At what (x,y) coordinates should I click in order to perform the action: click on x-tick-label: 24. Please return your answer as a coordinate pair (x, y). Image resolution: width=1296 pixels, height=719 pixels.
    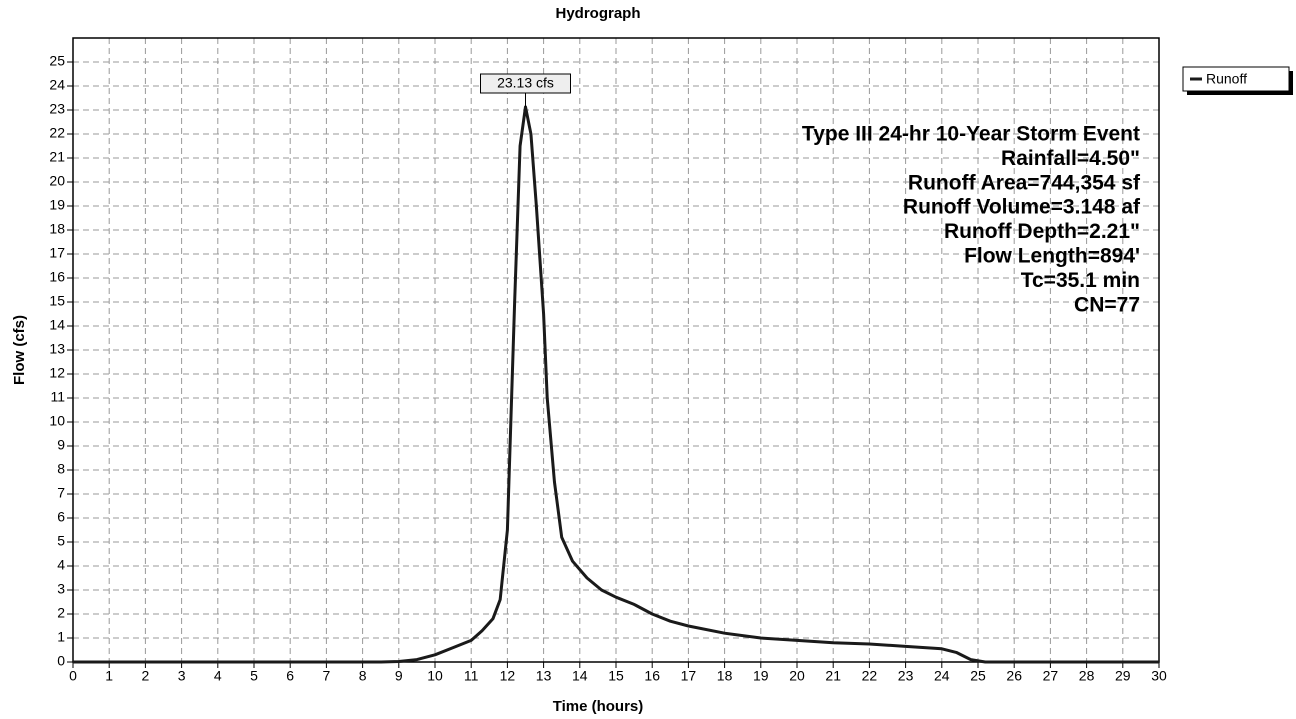
    Looking at the image, I should click on (942, 676).